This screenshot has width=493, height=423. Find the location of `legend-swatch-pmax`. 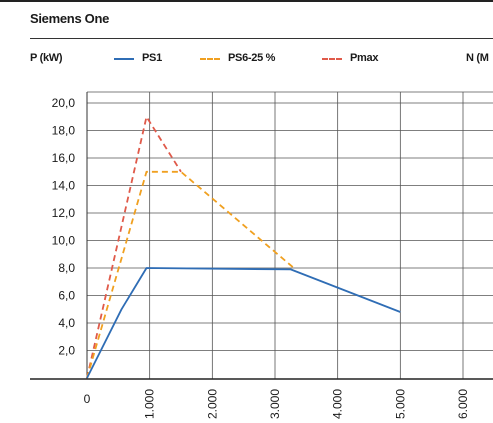

legend-swatch-pmax is located at coordinates (332, 59).